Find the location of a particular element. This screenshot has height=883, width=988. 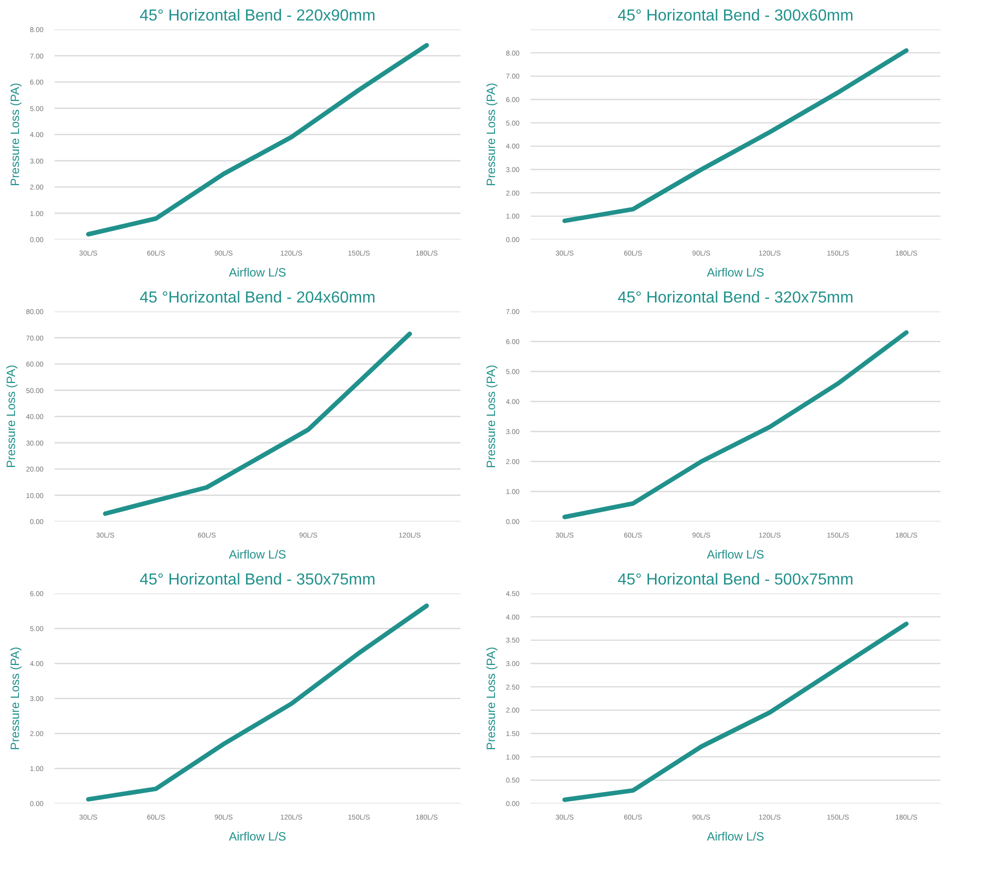

chart-title: 45 °Horizontal Bend - 204x60mm is located at coordinates (258, 298).